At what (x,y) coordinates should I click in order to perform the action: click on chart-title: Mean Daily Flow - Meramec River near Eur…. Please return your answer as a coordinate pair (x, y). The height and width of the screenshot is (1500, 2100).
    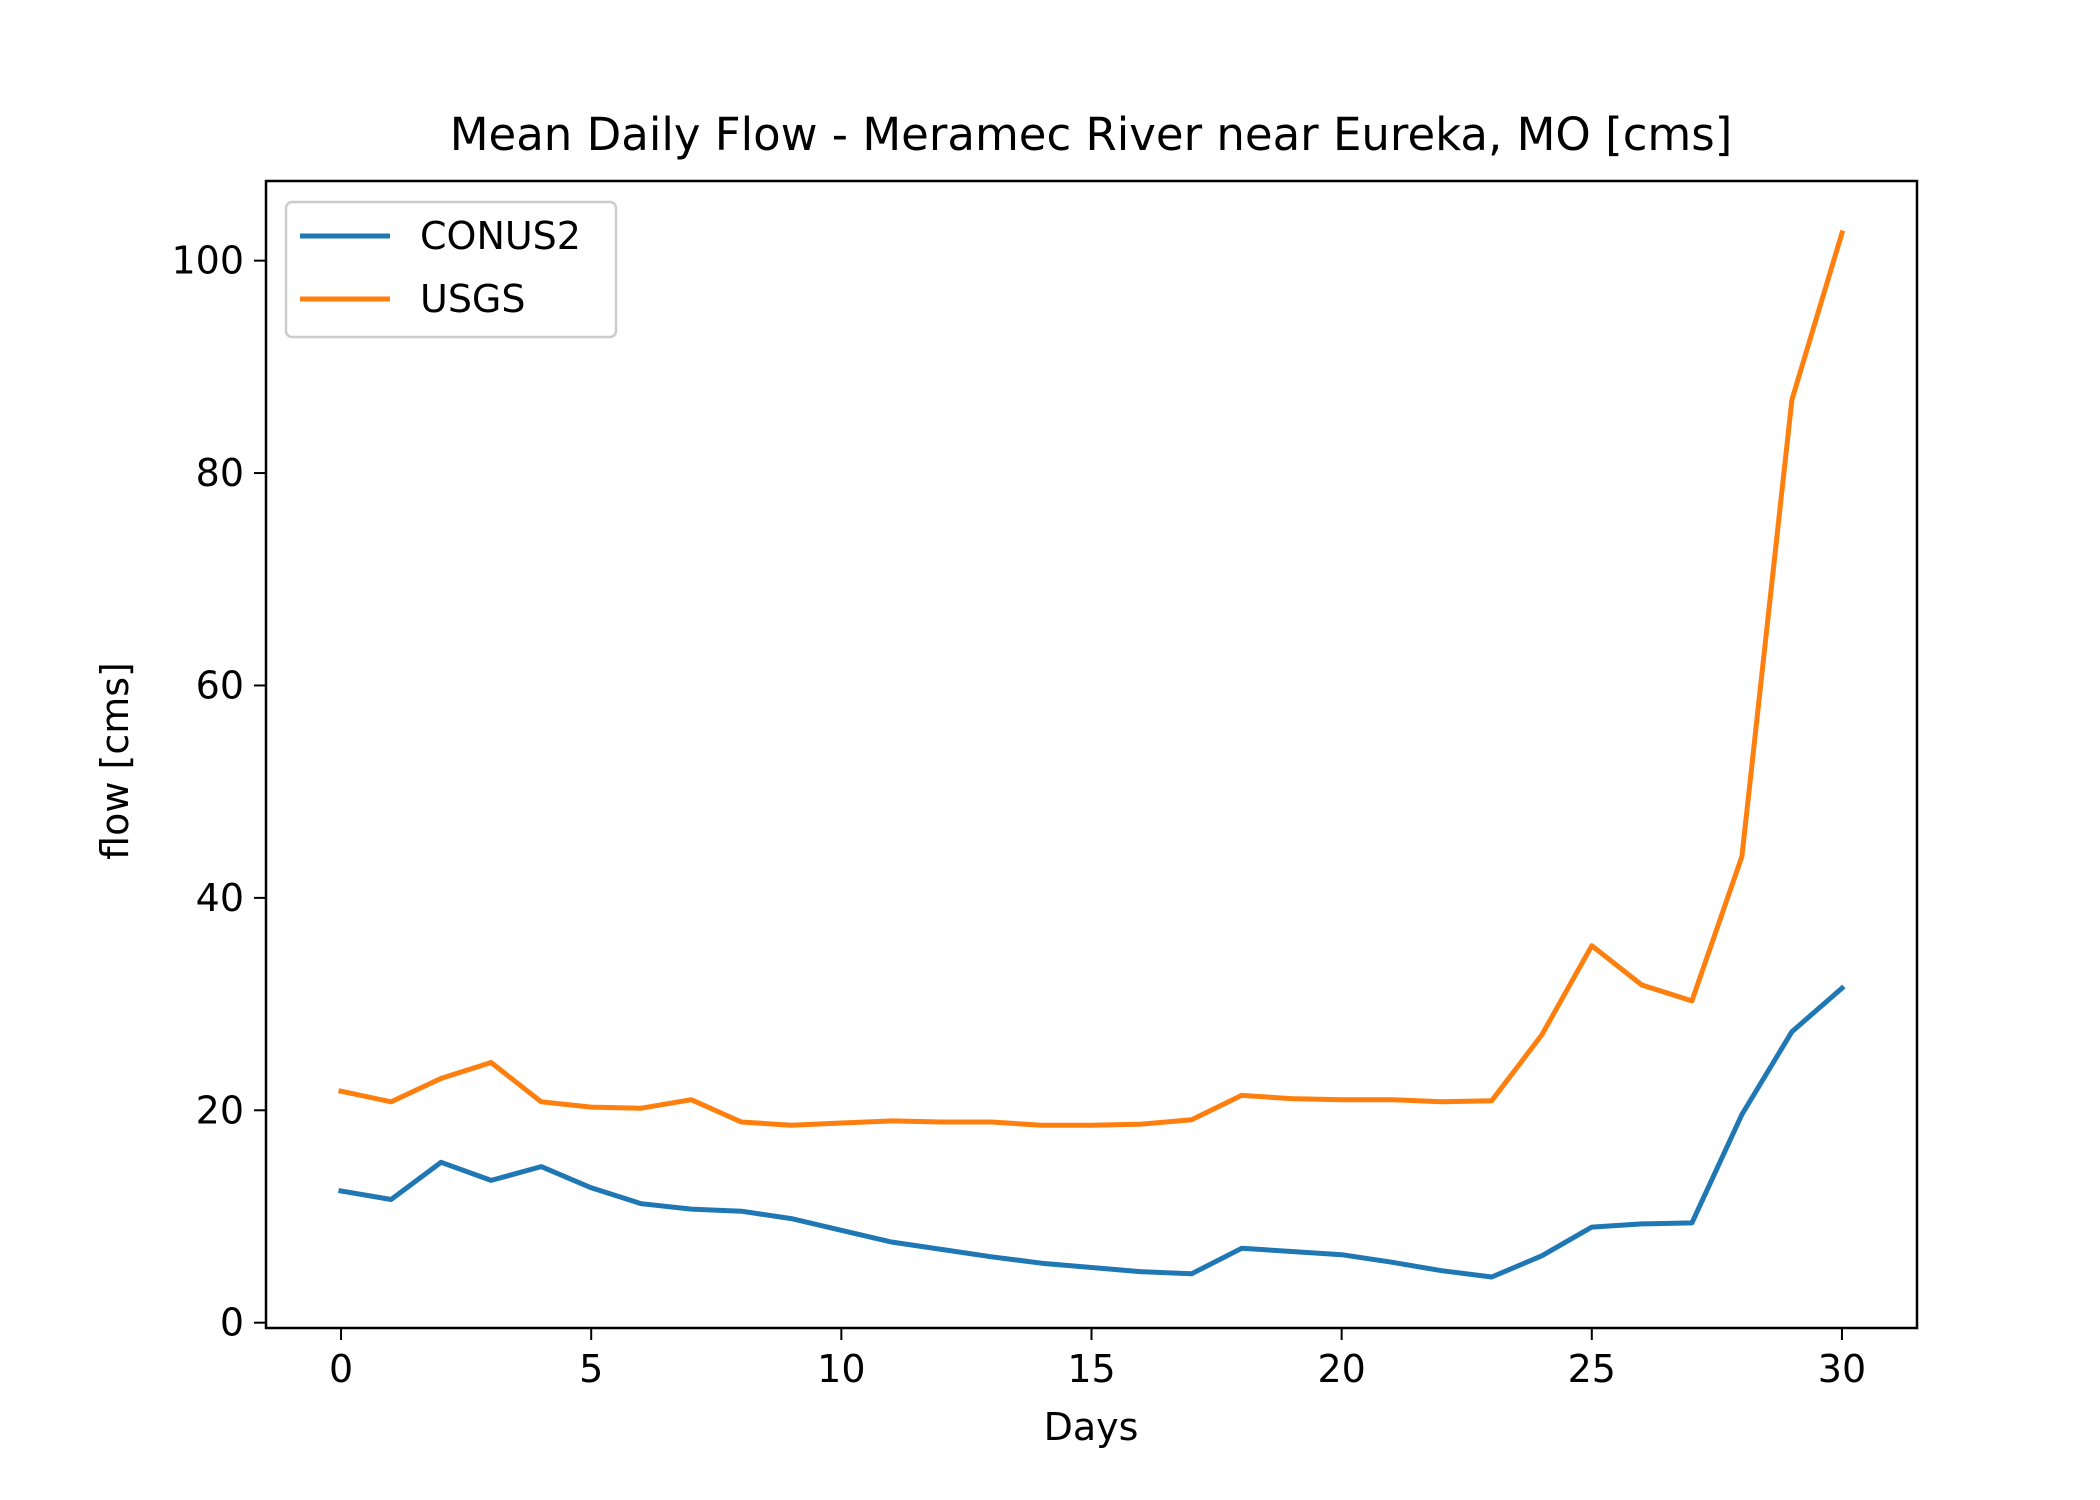
    Looking at the image, I should click on (1091, 134).